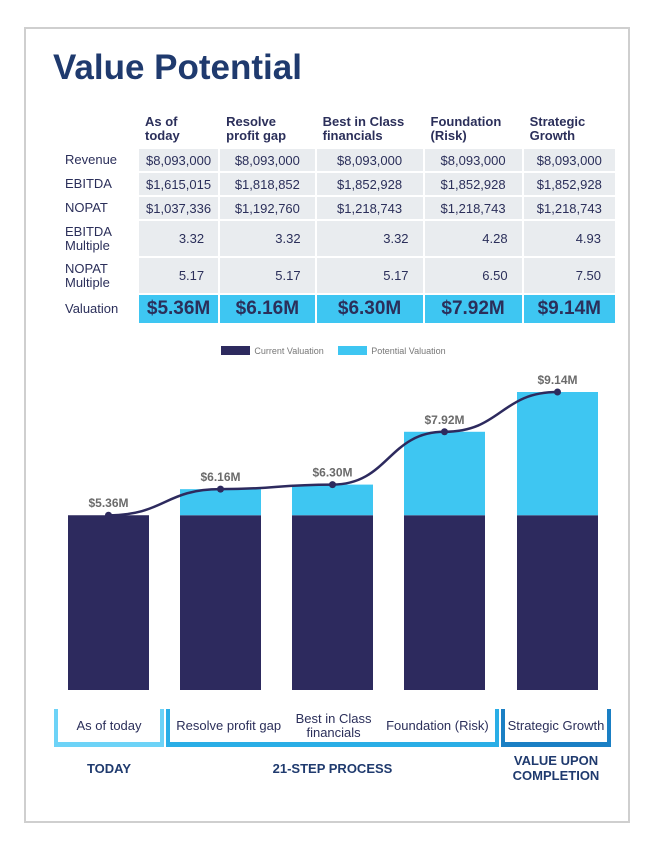  What do you see at coordinates (108, 503) in the screenshot?
I see `data-label: $5.36M` at bounding box center [108, 503].